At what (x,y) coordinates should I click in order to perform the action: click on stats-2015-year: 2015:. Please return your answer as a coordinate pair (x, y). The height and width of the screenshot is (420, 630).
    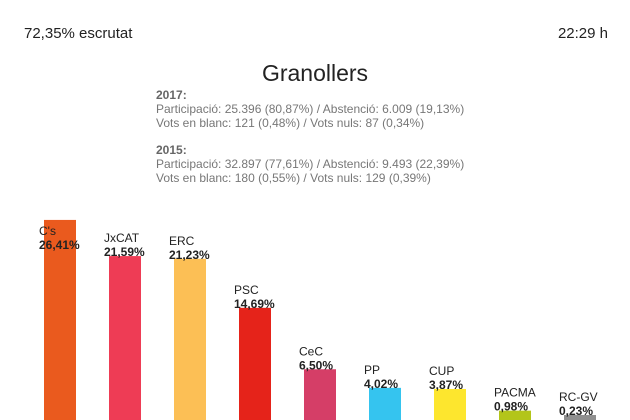
    Looking at the image, I should click on (171, 150).